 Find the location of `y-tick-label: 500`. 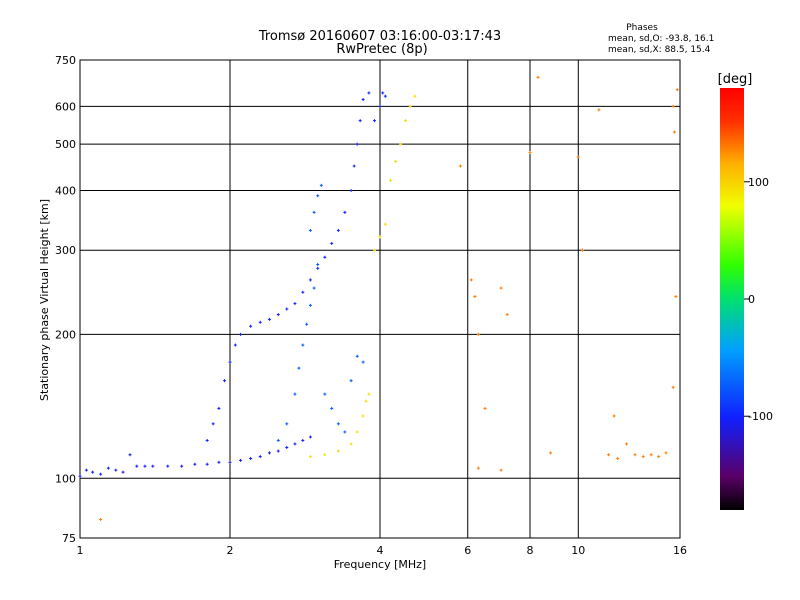

y-tick-label: 500 is located at coordinates (65, 144).